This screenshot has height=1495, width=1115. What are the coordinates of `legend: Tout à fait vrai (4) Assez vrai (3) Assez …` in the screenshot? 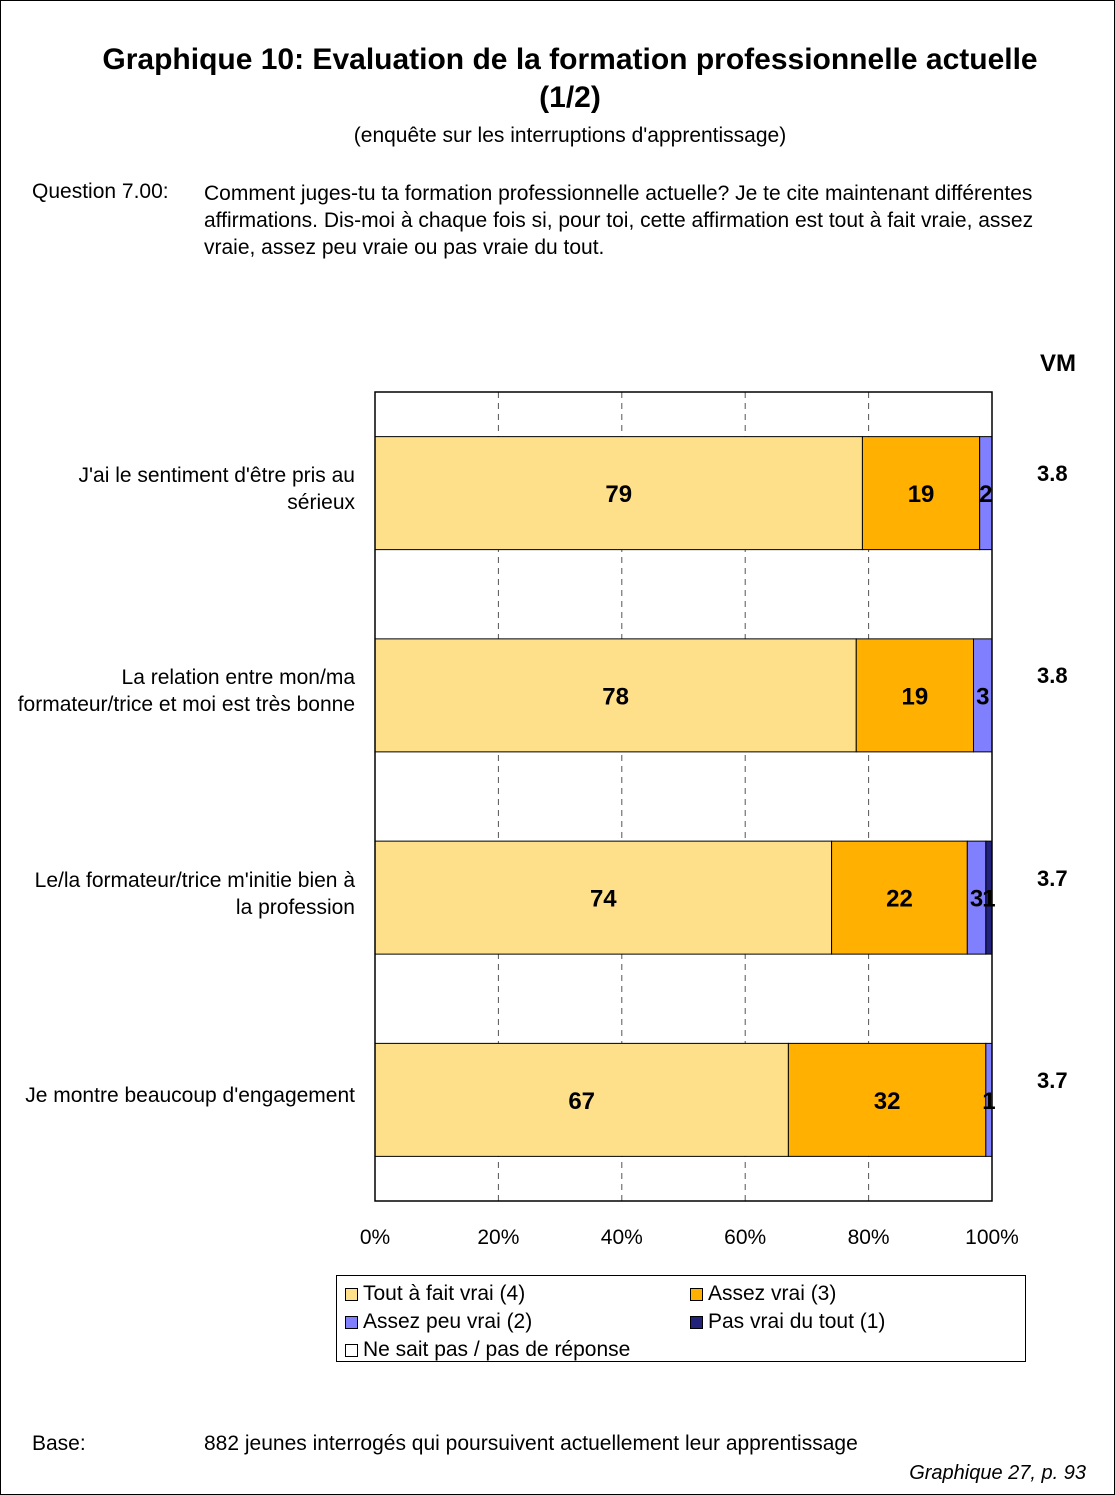 It's located at (681, 1318).